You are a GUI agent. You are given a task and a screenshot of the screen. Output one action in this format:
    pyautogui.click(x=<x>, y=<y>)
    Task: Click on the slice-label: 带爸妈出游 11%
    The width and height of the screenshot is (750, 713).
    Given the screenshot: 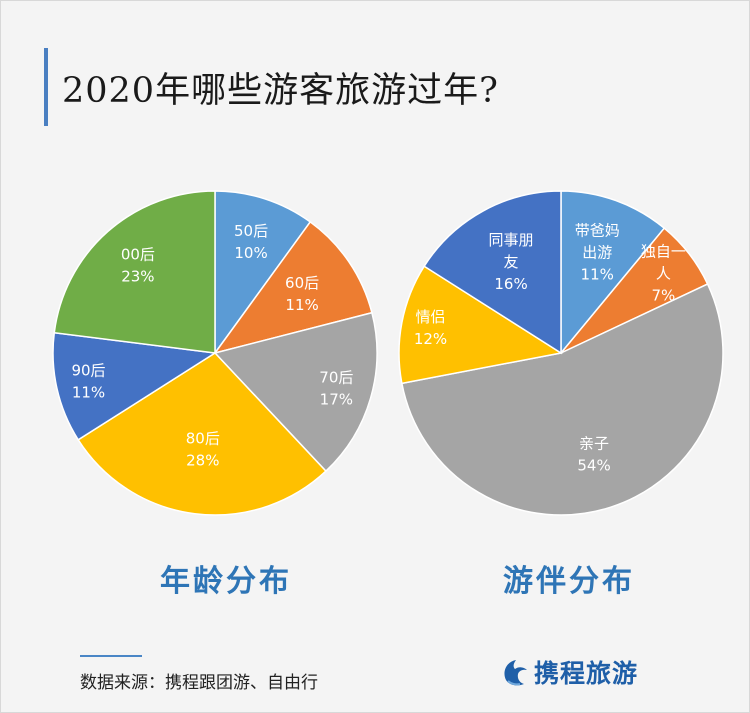 What is the action you would take?
    pyautogui.click(x=597, y=252)
    